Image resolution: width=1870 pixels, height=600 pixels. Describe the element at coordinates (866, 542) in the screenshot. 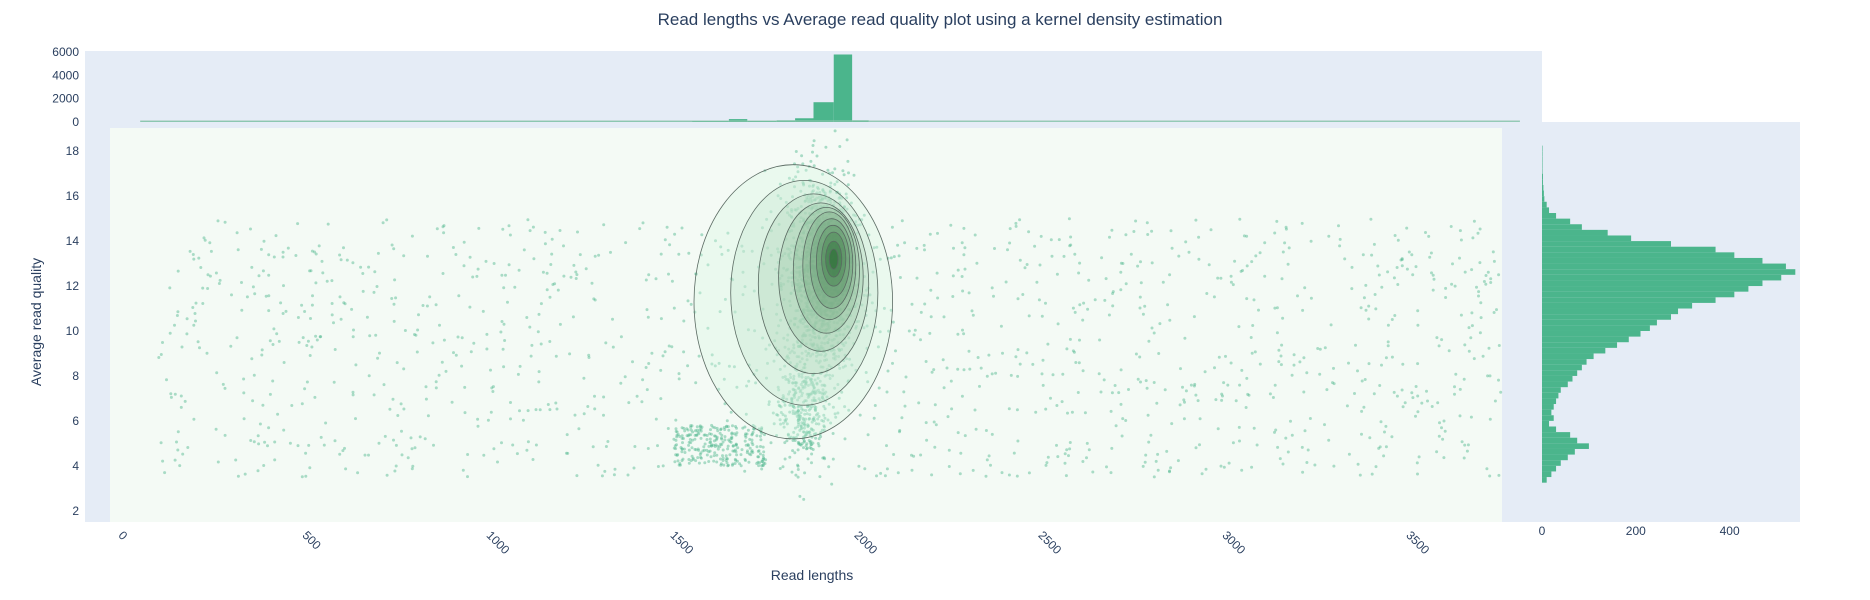

I see `x-tick-label: 2000` at that location.